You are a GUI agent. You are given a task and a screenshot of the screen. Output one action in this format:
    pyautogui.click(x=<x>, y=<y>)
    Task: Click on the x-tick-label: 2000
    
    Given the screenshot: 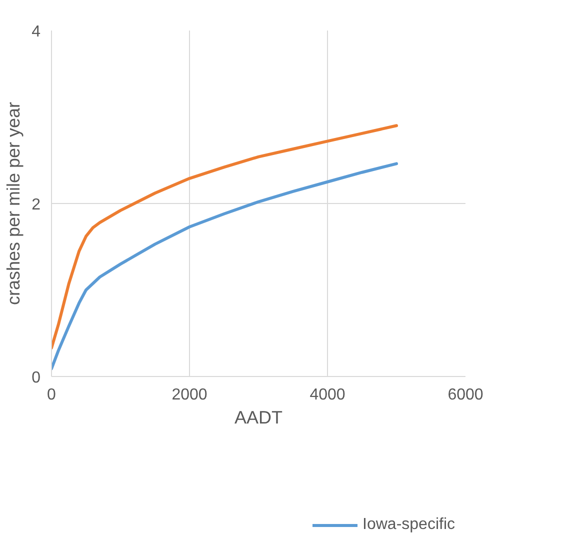 What is the action you would take?
    pyautogui.click(x=190, y=395)
    